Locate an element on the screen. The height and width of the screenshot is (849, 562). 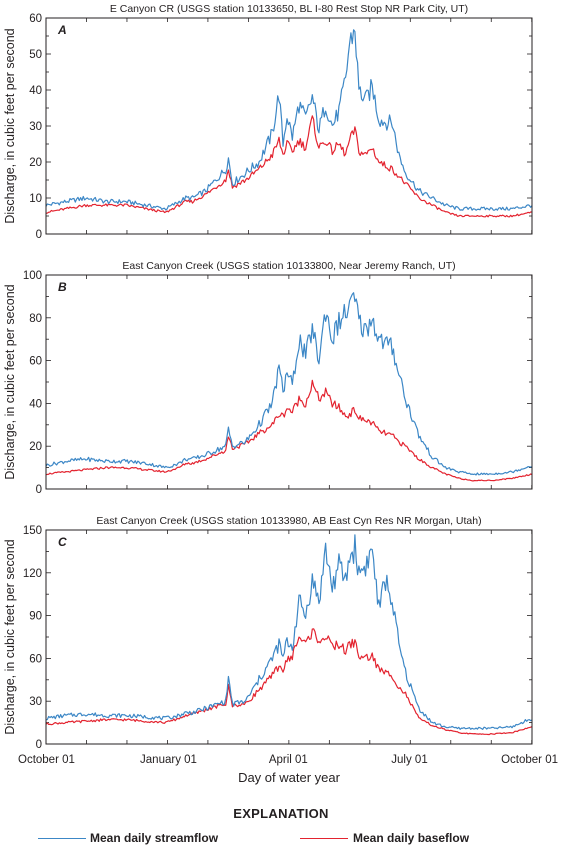
panel-b-letter: B is located at coordinates (62, 287).